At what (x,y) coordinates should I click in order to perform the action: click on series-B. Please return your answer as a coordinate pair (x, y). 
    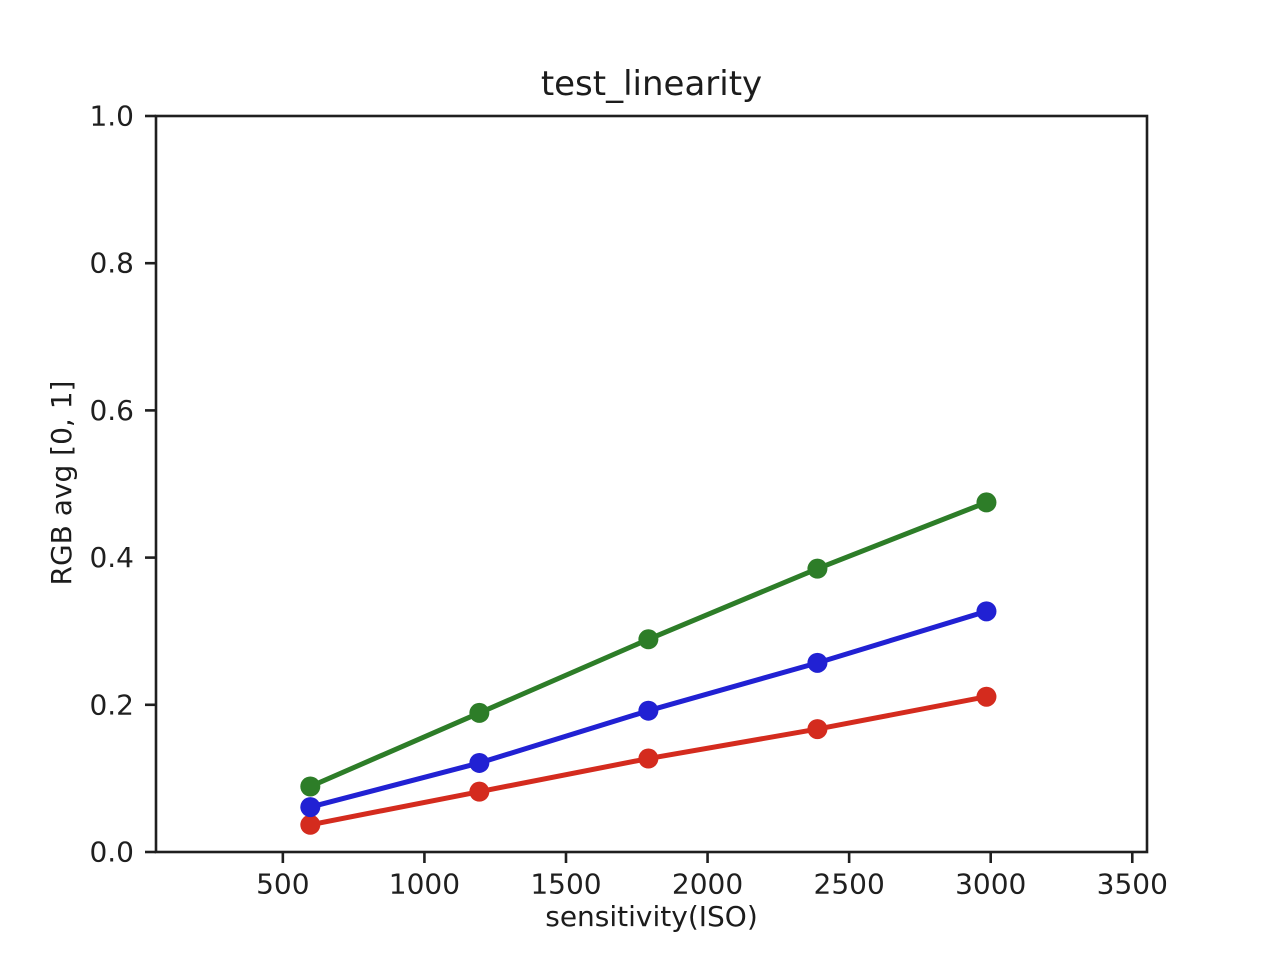
    Looking at the image, I should click on (648, 709).